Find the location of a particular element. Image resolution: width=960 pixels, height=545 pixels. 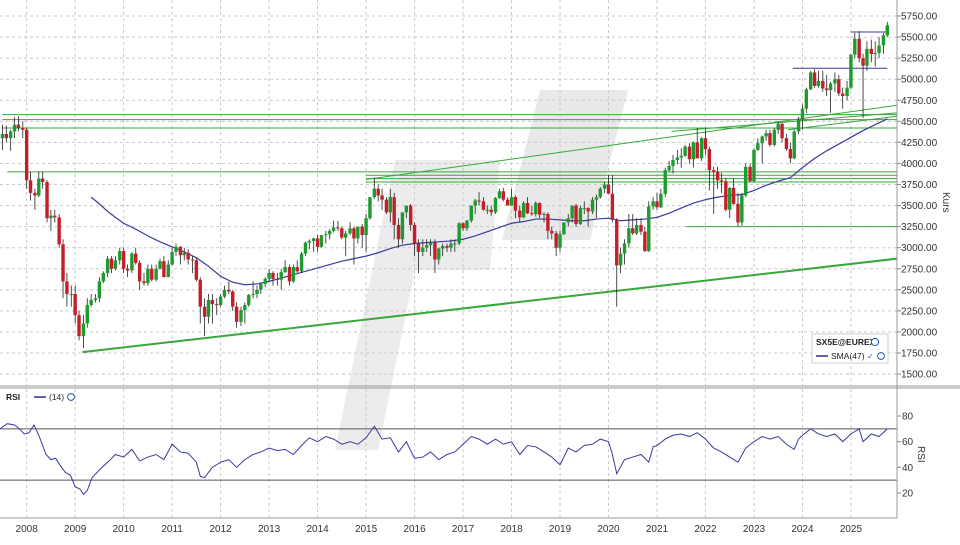

x-tick-label: 2009 is located at coordinates (75, 529).